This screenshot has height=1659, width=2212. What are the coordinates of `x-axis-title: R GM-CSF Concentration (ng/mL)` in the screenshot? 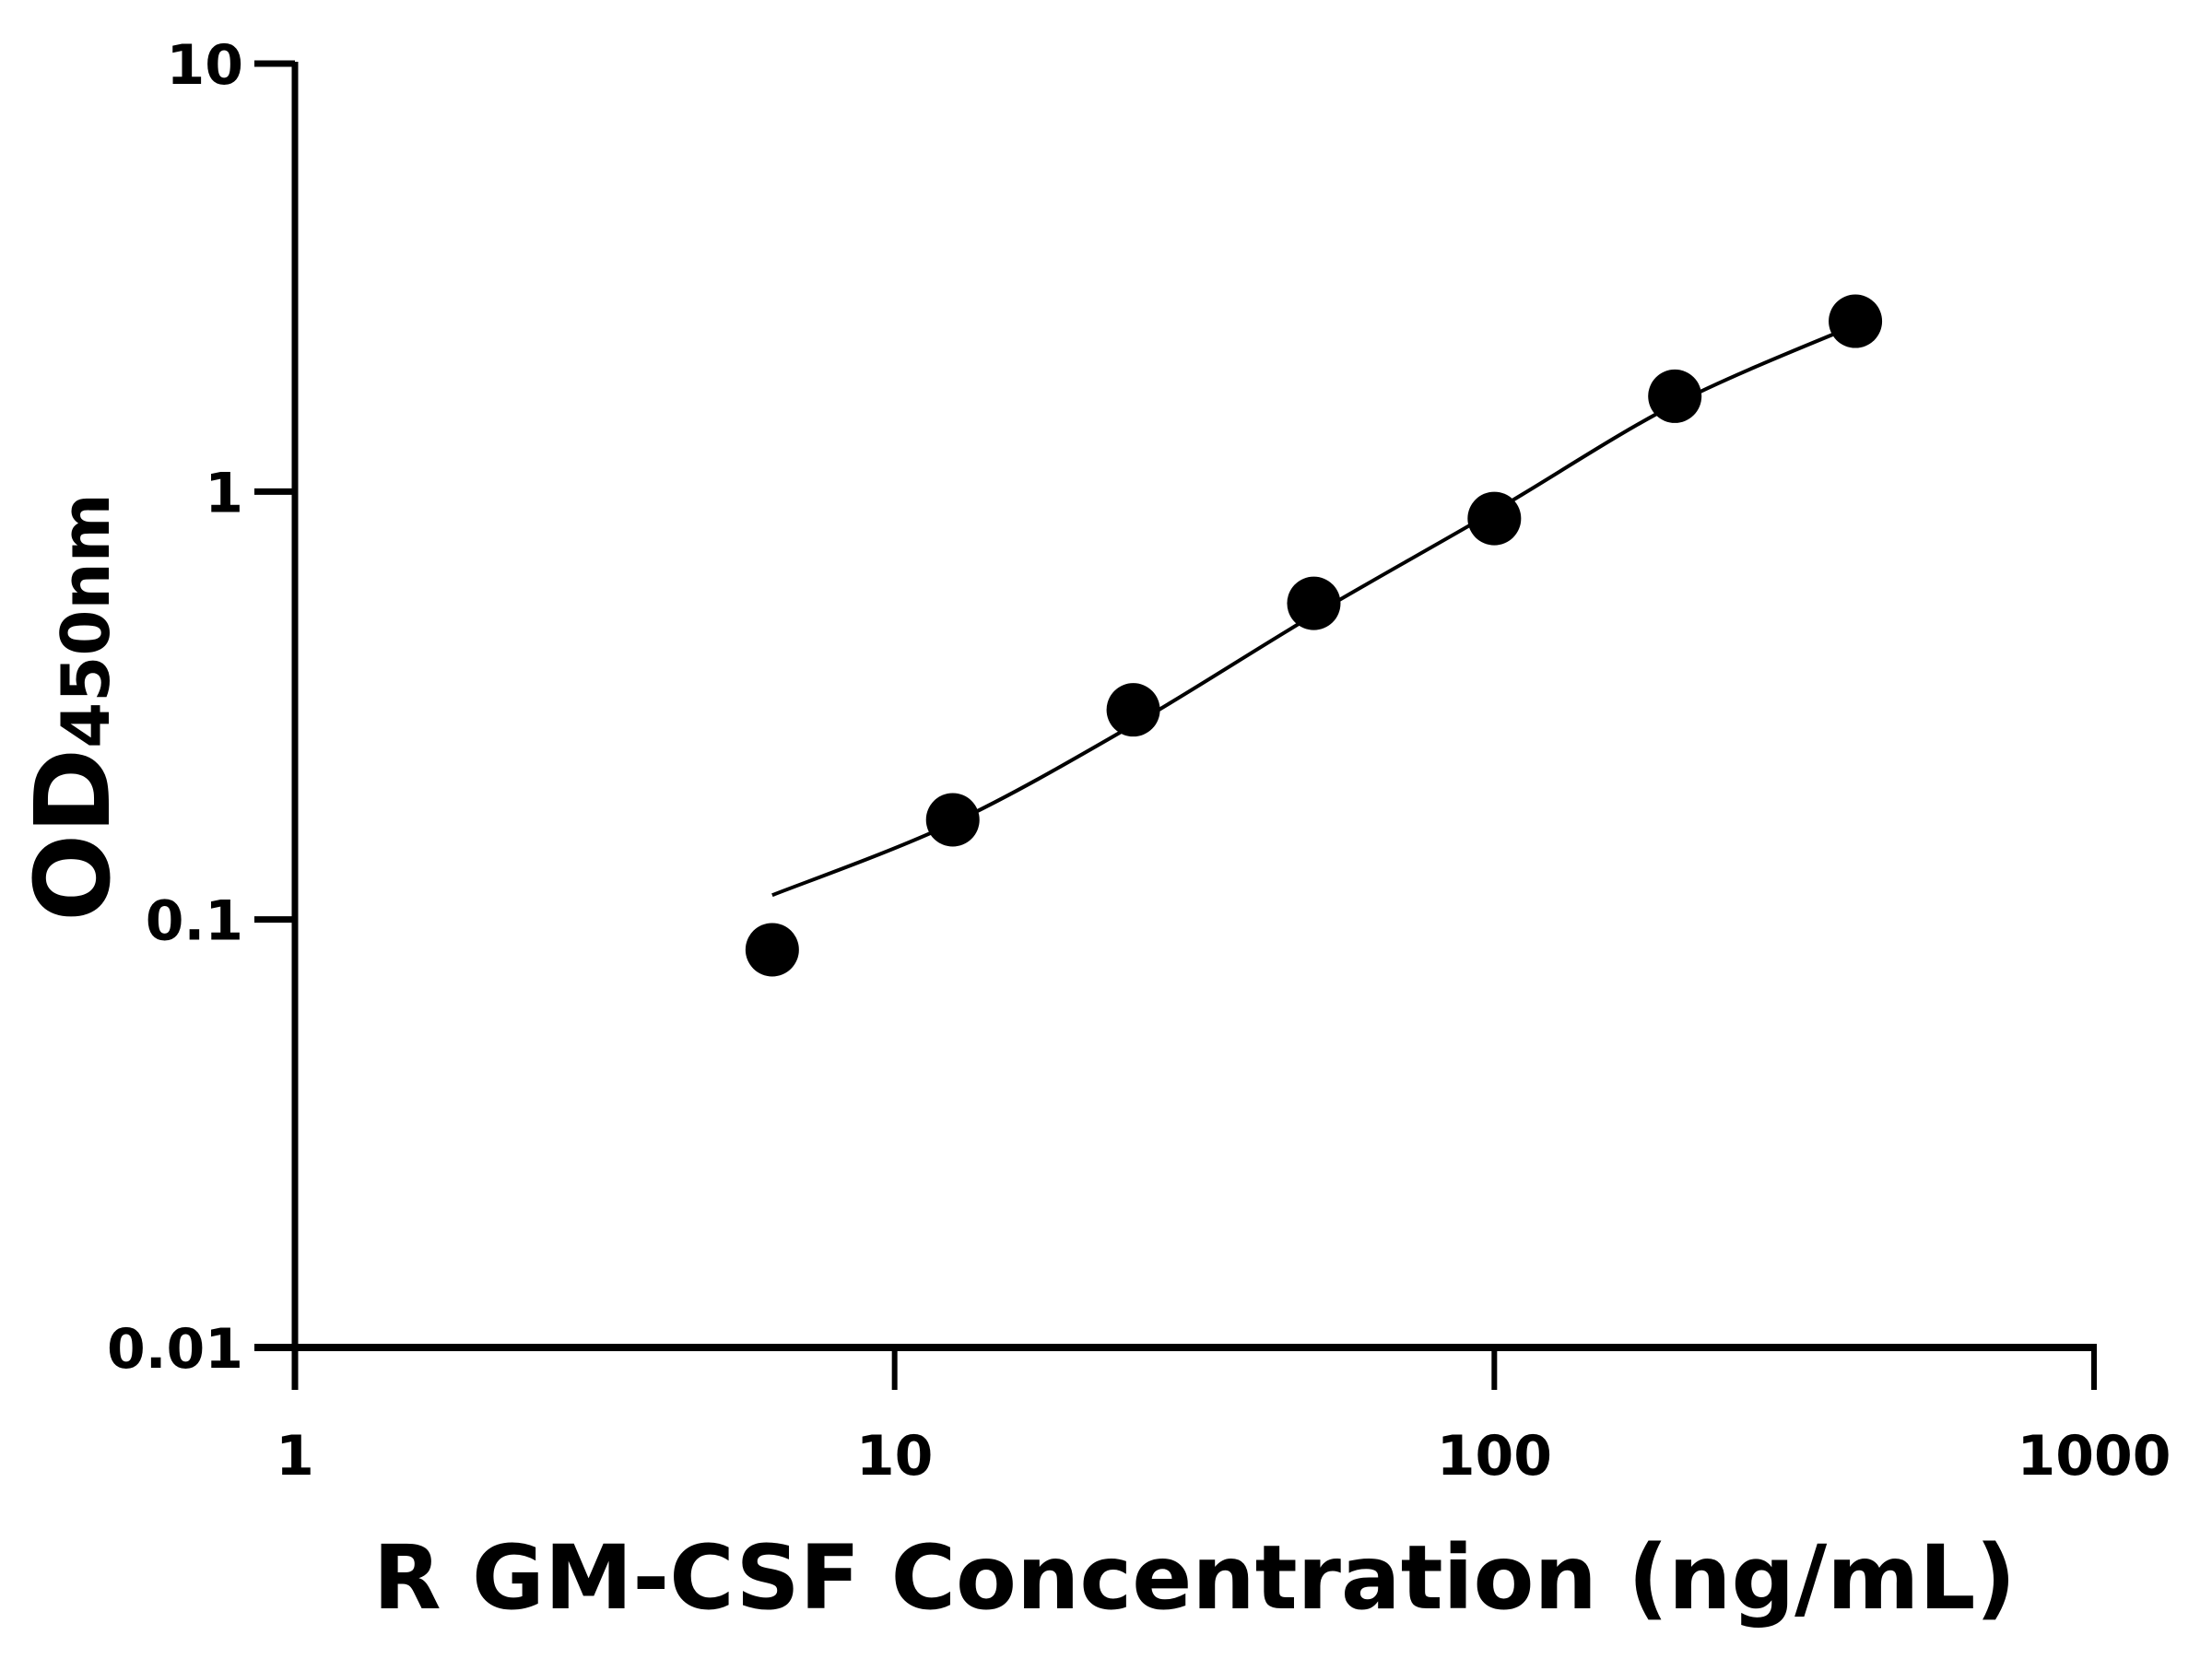 It's located at (1195, 1578).